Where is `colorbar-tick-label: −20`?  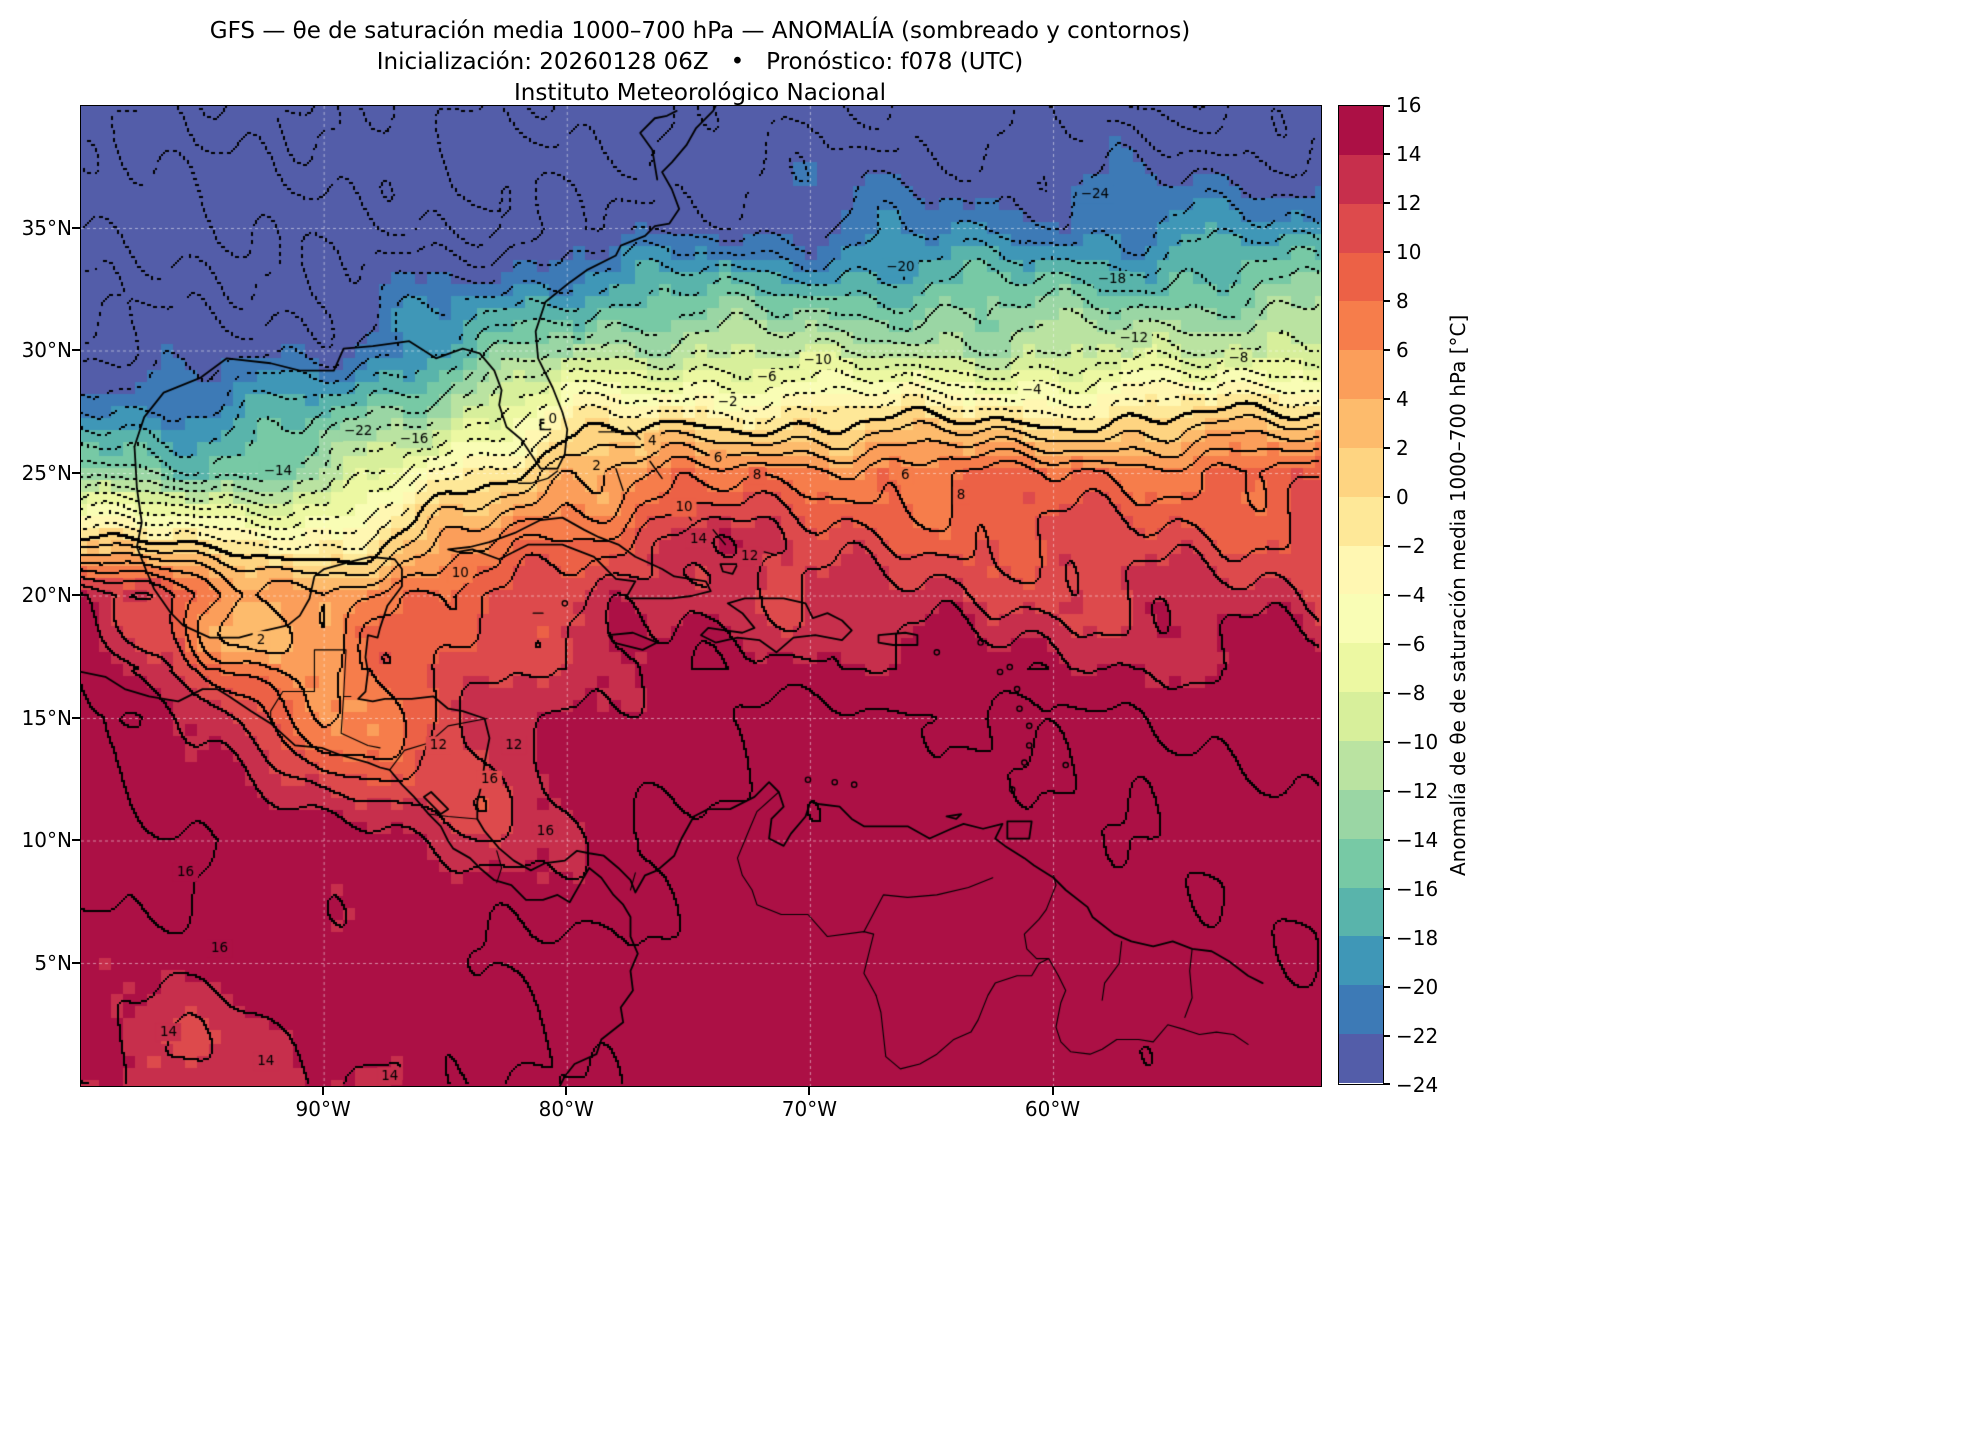
colorbar-tick-label: −20 is located at coordinates (1417, 987).